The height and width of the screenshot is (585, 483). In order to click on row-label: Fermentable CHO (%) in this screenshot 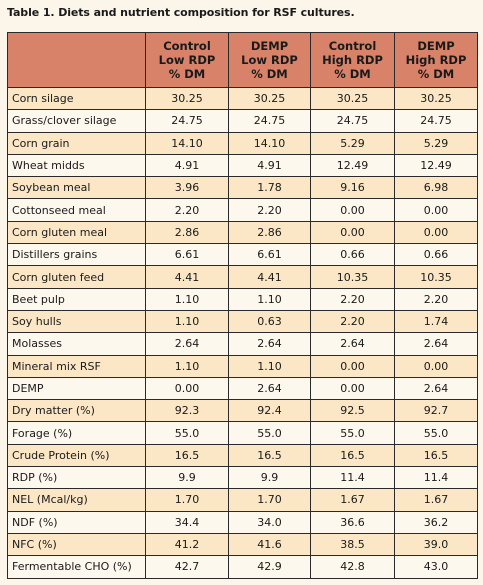, I will do `click(76, 567)`.